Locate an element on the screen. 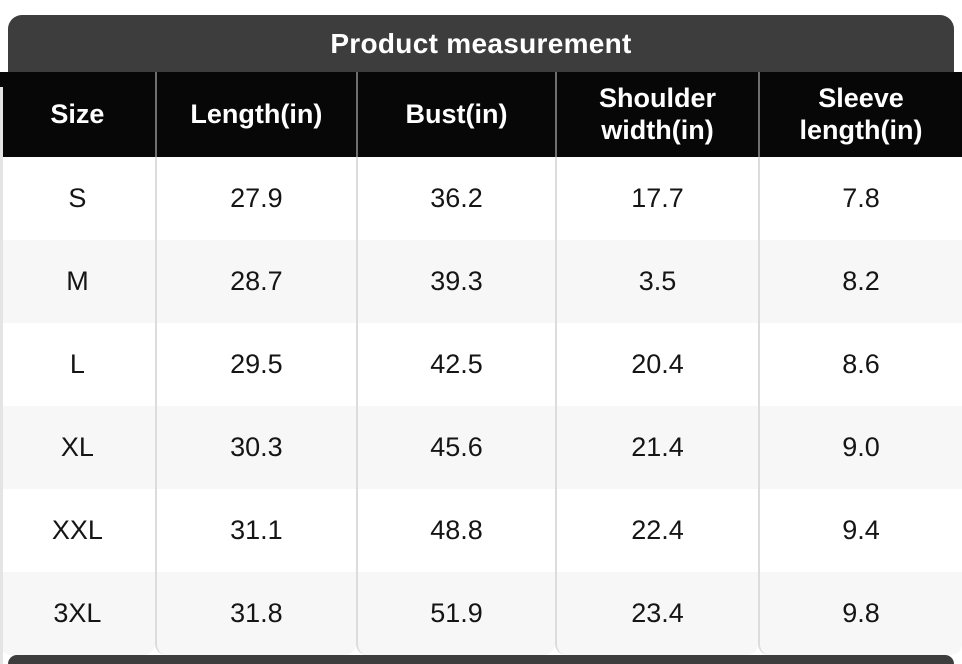  length-cell: 29.5 is located at coordinates (255, 364).